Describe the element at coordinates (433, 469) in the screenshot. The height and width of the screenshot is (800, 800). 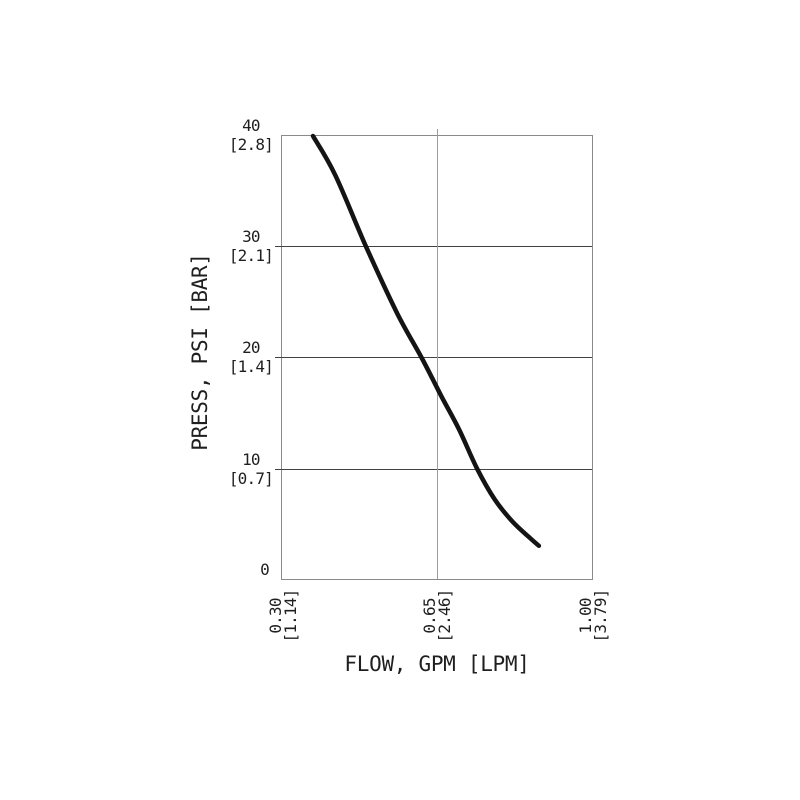
I see `gridline-10psi` at that location.